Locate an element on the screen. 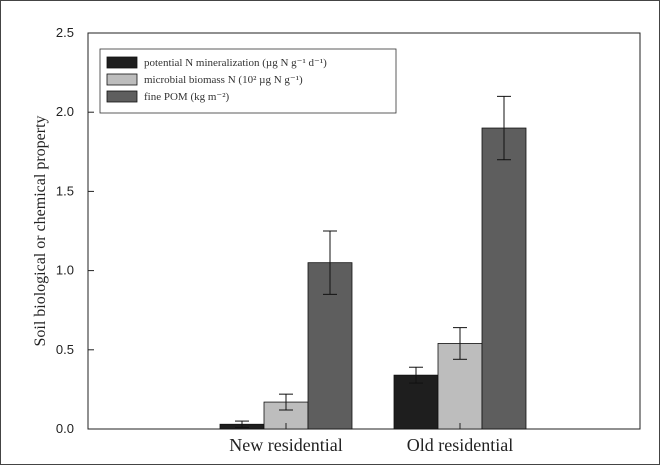 The image size is (660, 465). legend-label: microbial biomass N (10² µg N g⁻¹) is located at coordinates (223, 80).